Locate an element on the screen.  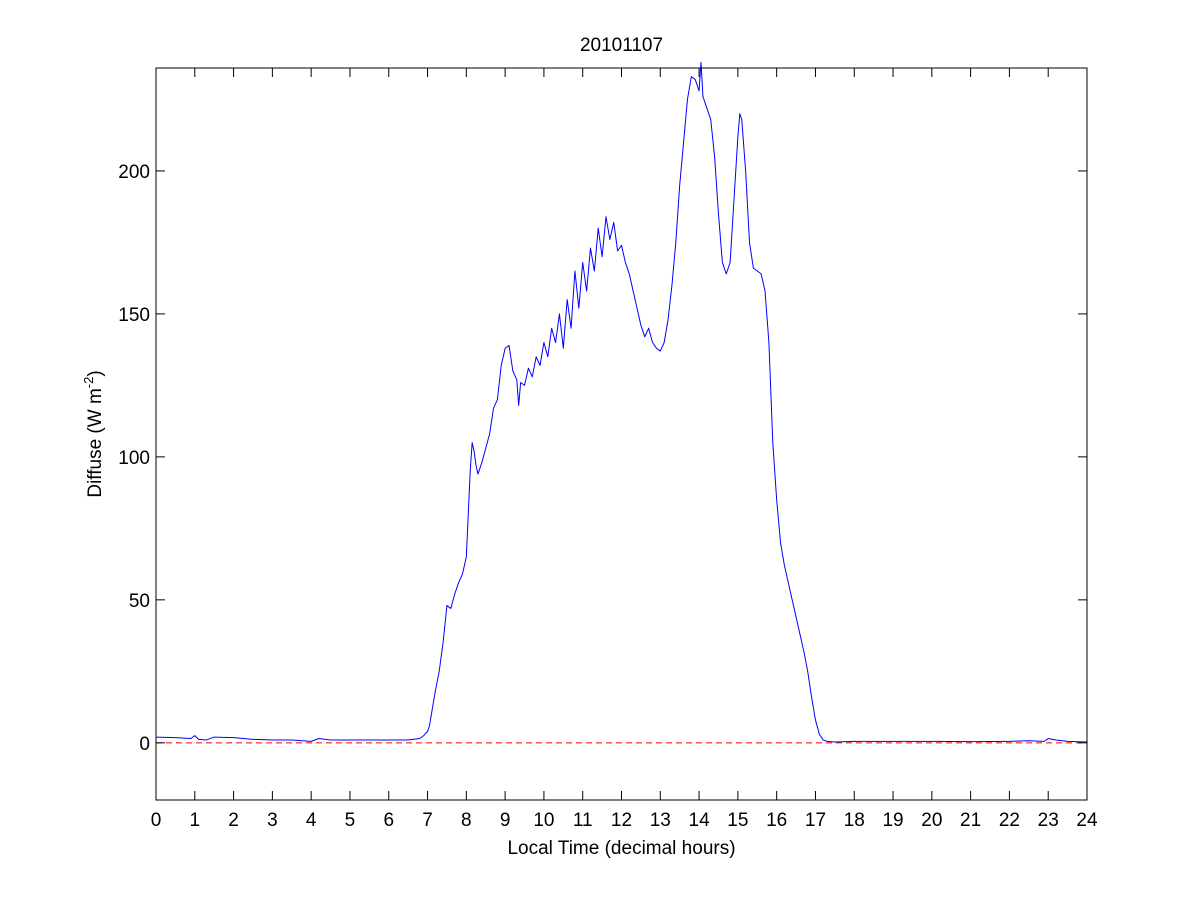
x-tick-label: 9 is located at coordinates (505, 820).